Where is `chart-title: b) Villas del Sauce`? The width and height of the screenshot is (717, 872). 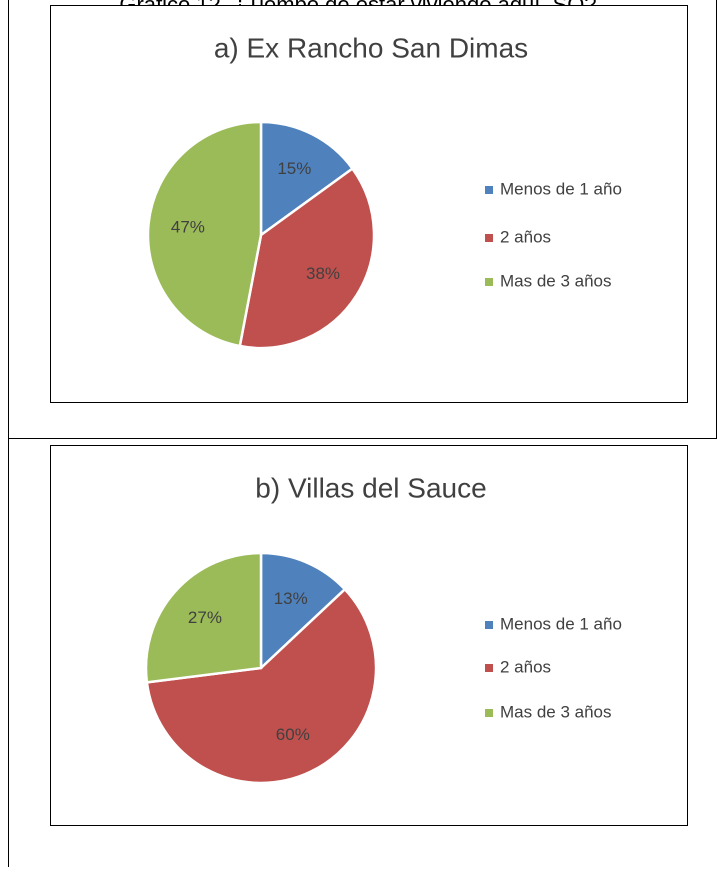
chart-title: b) Villas del Sauce is located at coordinates (370, 487).